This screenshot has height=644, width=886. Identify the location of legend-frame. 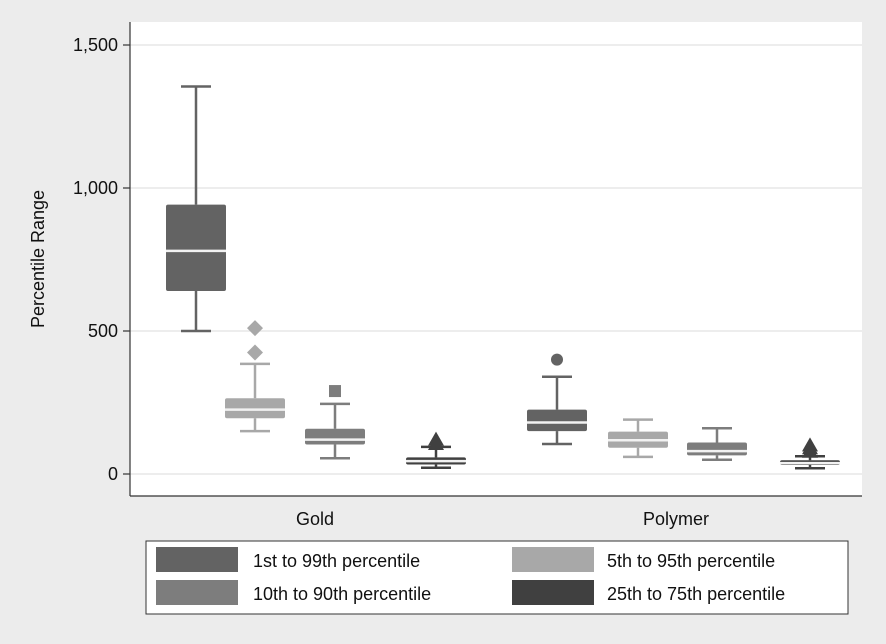
(497, 577).